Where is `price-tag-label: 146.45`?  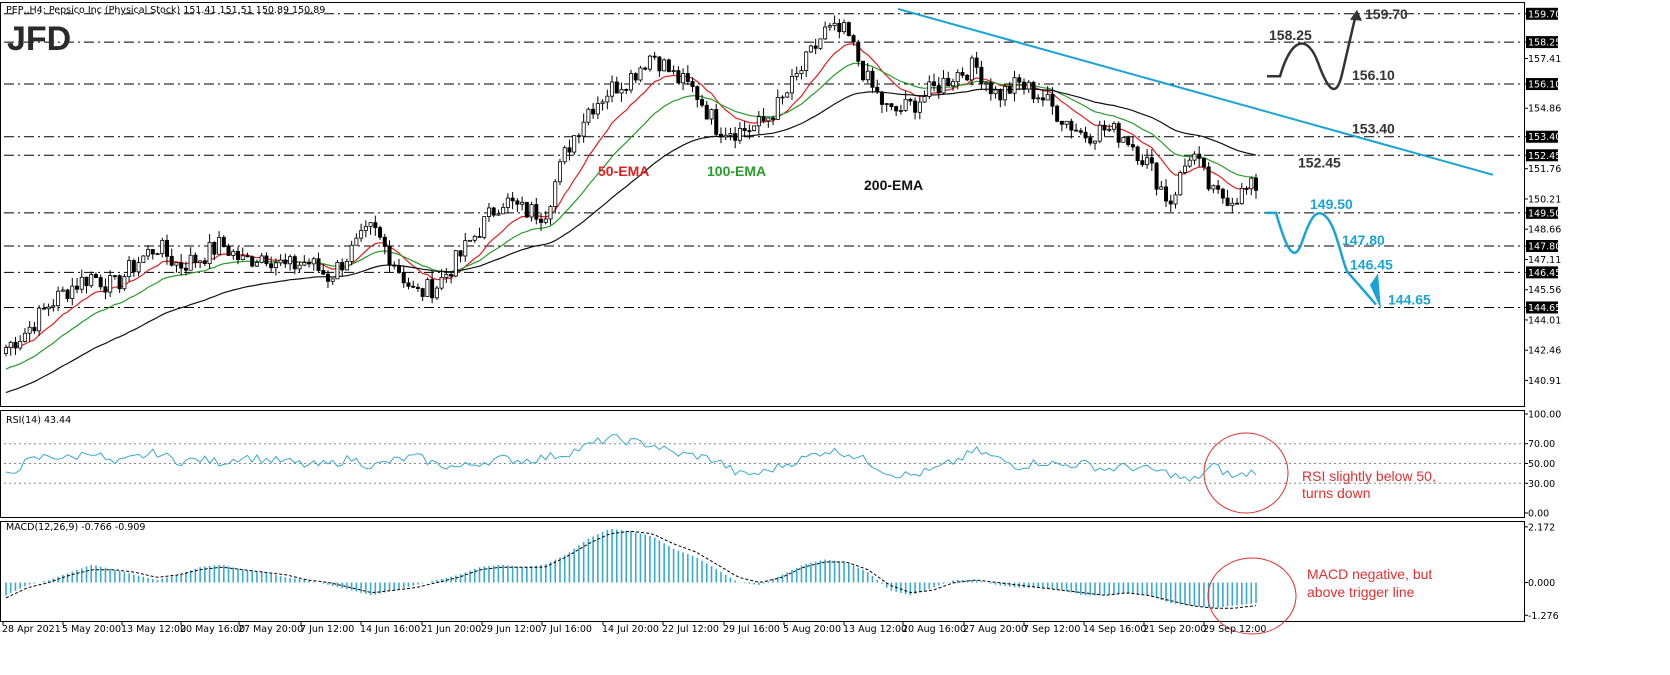 price-tag-label: 146.45 is located at coordinates (1544, 273).